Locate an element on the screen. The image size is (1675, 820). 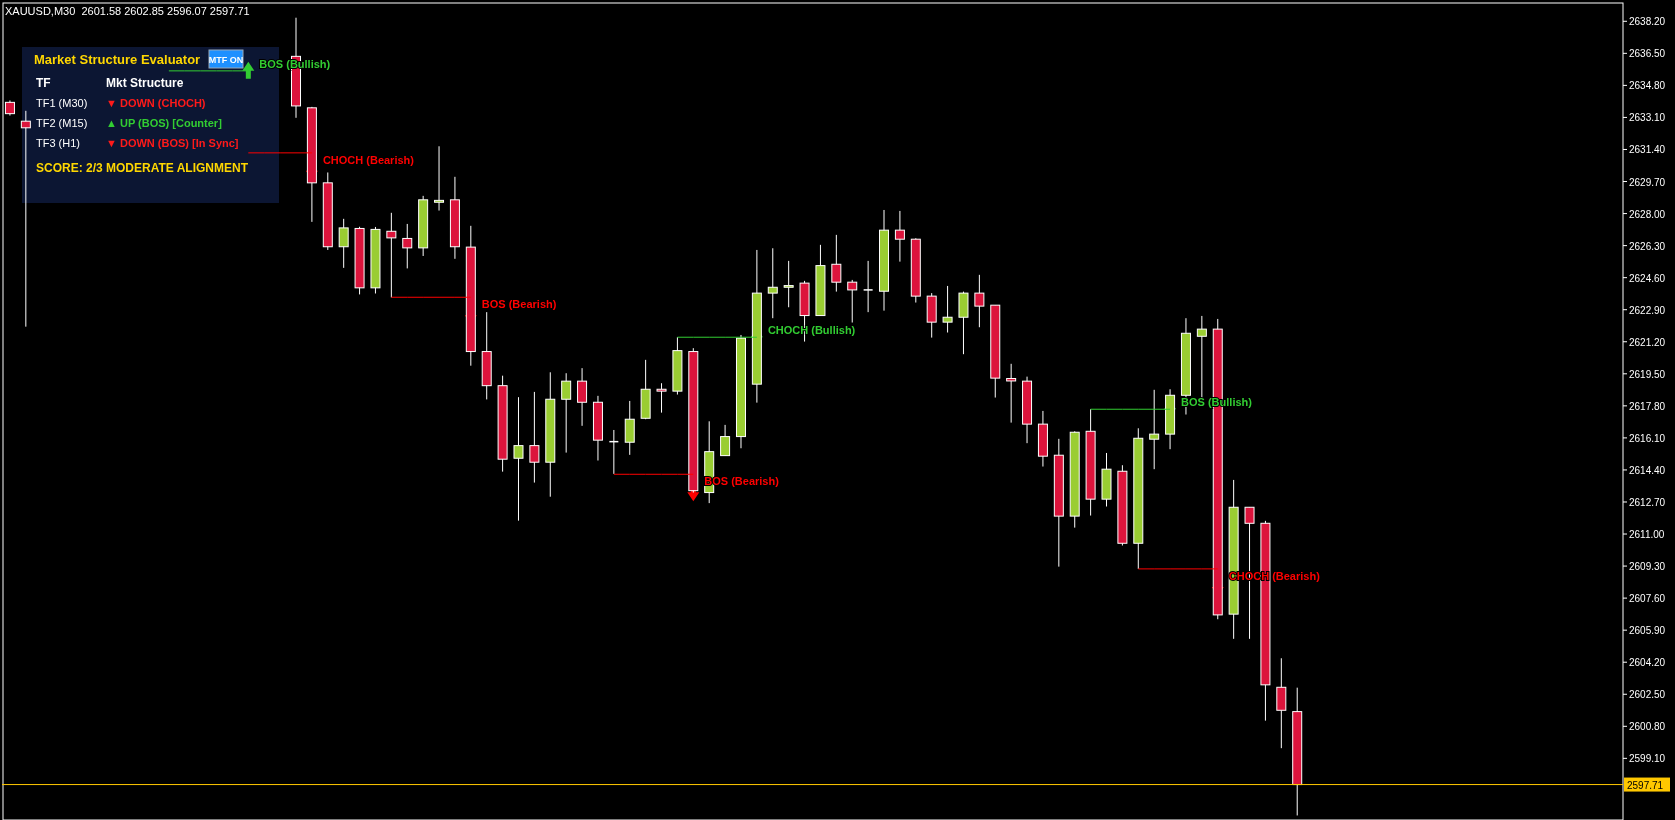
chart-title: XAUUSD,M30 2601.58 2602.85 2596.07 2597.71 is located at coordinates (127, 11).